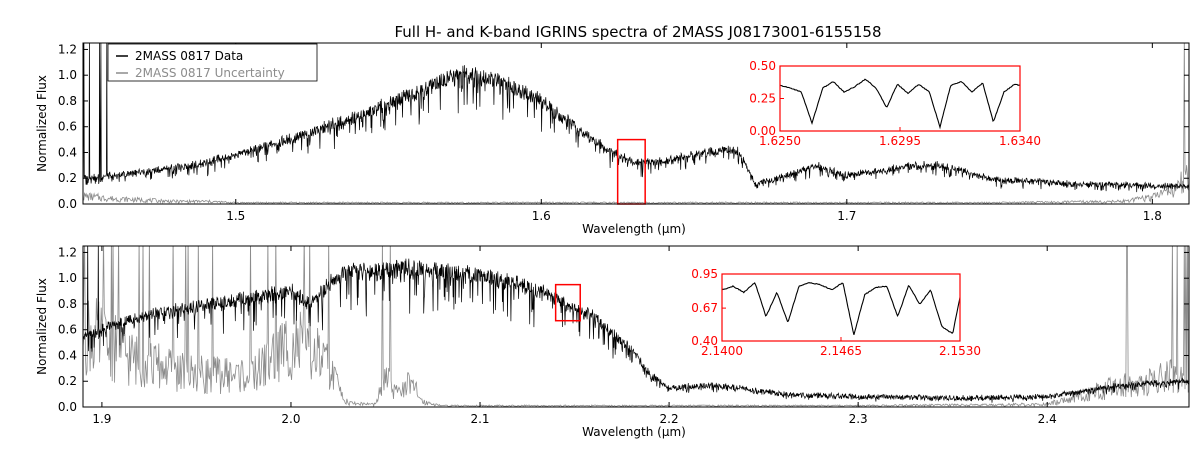 Image resolution: width=1200 pixels, height=452 pixels. I want to click on x-tick-label: 1.5, so click(235, 216).